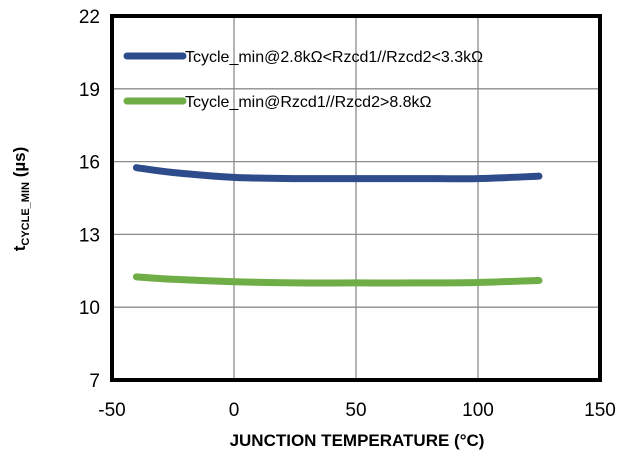 This screenshot has height=459, width=623. I want to click on x-tick-label: 150, so click(600, 410).